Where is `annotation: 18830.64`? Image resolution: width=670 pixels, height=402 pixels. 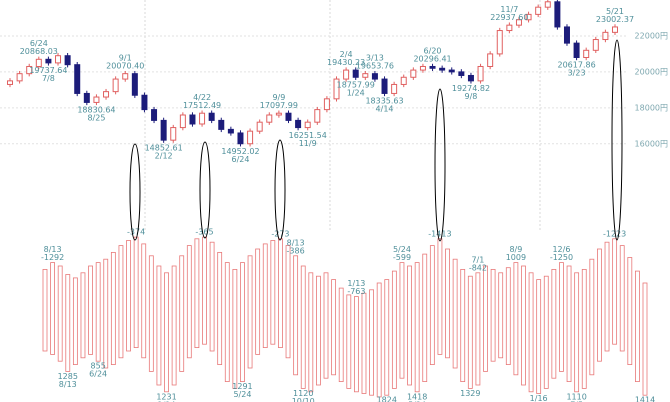 annotation: 18830.64 is located at coordinates (96, 110).